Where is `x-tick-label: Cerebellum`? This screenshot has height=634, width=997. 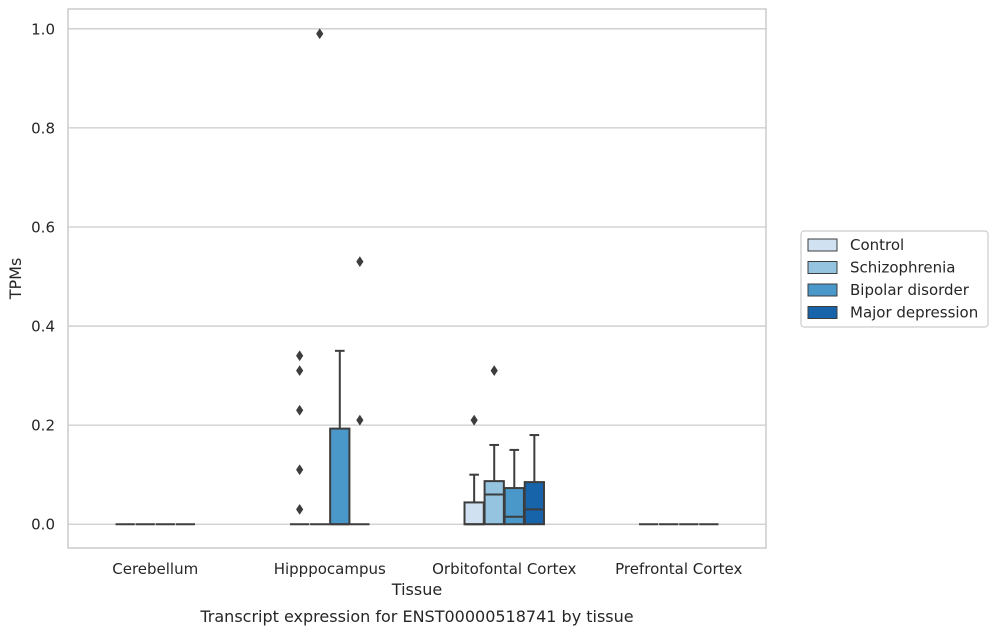
x-tick-label: Cerebellum is located at coordinates (155, 569).